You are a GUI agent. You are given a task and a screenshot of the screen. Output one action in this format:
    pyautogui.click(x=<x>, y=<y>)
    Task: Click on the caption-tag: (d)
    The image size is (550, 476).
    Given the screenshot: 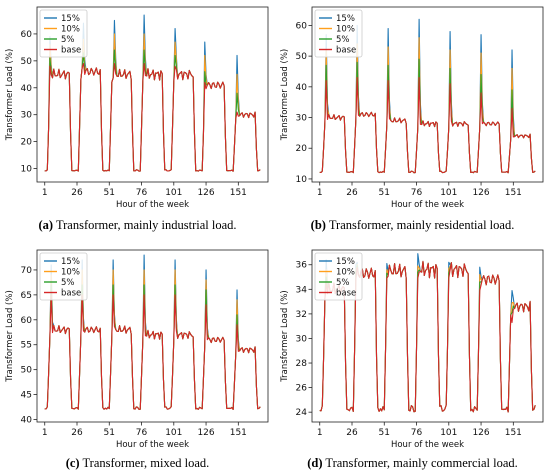 What is the action you would take?
    pyautogui.click(x=315, y=463)
    